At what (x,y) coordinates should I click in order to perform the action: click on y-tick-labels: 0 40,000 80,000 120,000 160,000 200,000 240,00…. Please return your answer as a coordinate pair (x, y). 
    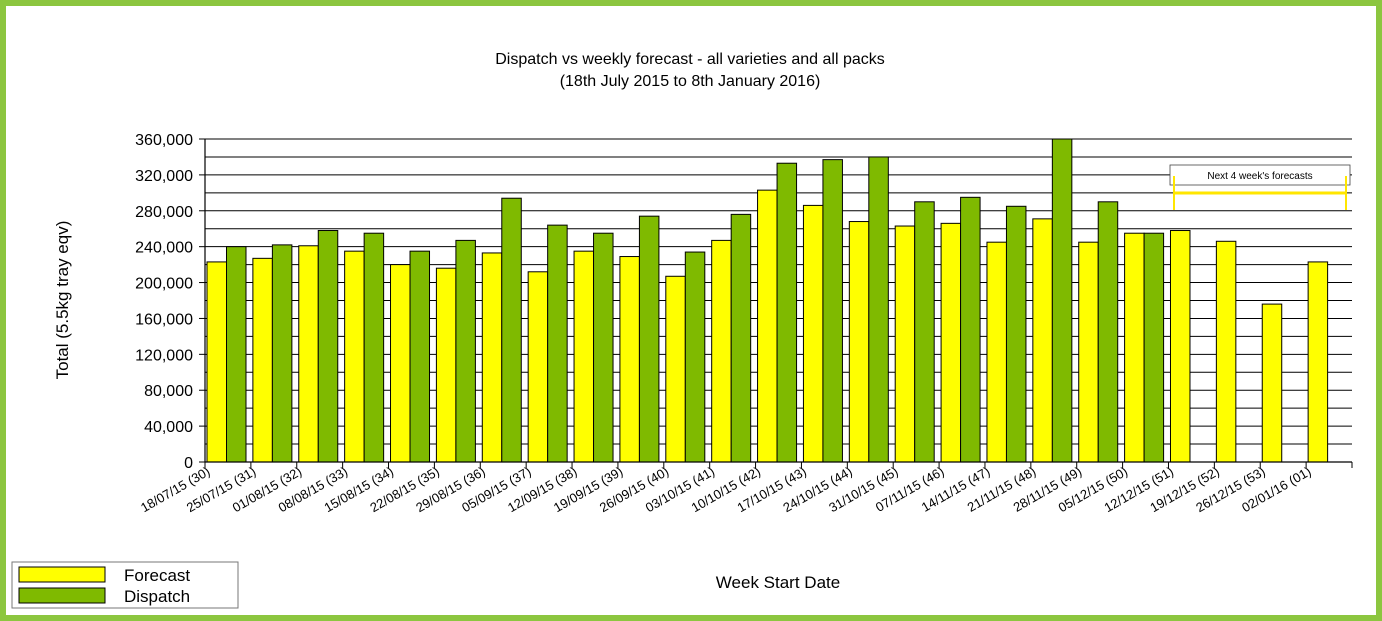
    Looking at the image, I should click on (170, 302).